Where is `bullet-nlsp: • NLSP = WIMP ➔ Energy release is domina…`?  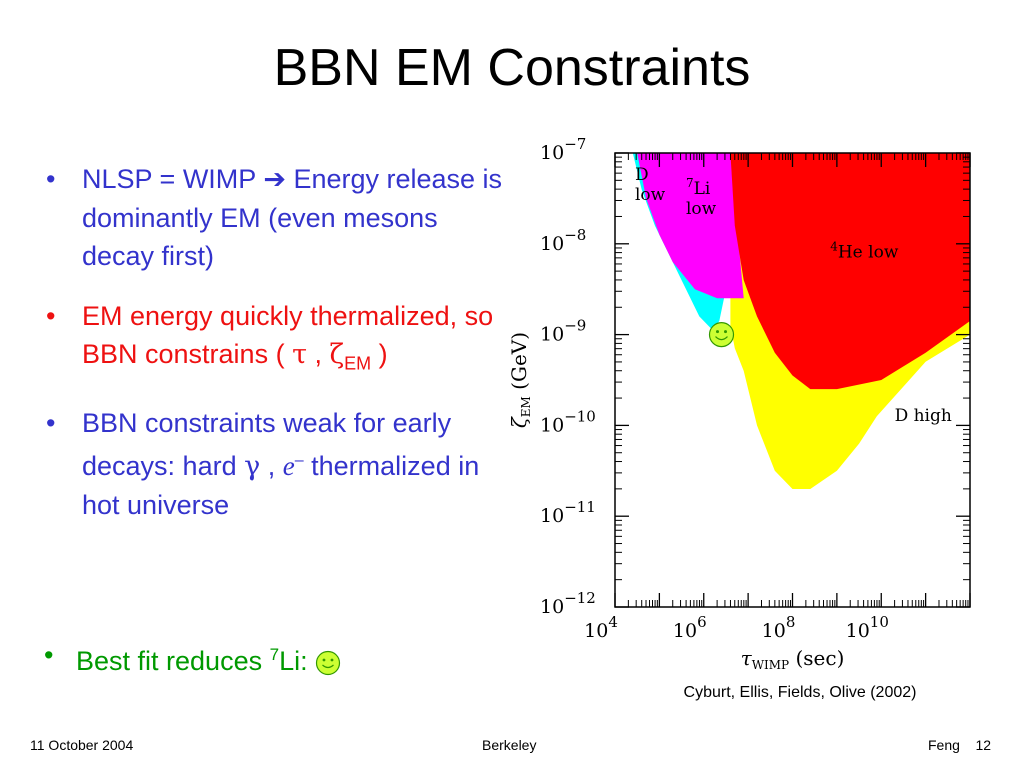 bullet-nlsp: • NLSP = WIMP ➔ Energy release is domina… is located at coordinates (275, 217).